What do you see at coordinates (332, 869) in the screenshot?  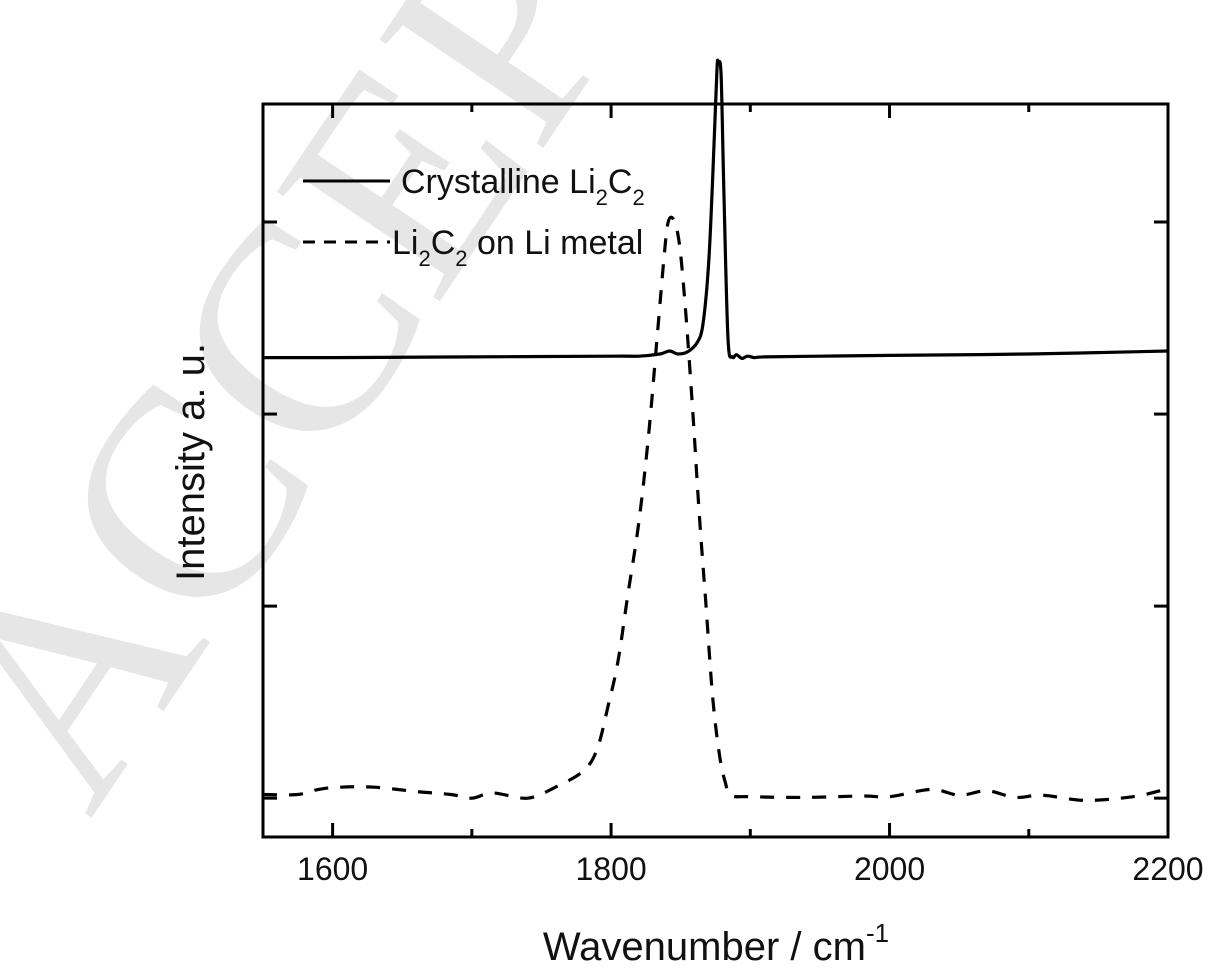 I see `x-tick-label: 1600` at bounding box center [332, 869].